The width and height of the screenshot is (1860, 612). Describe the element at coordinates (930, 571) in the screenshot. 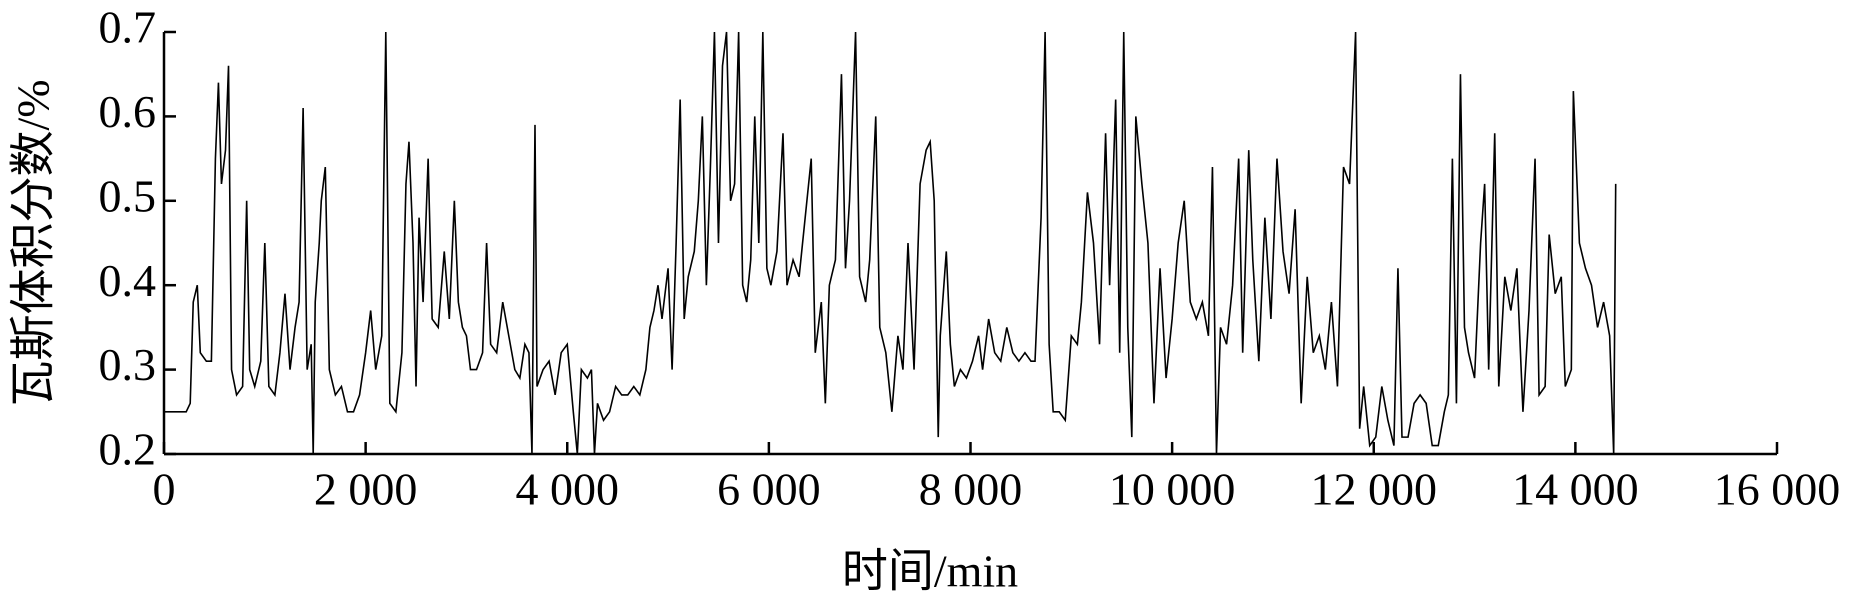

I see `x-axis-title: 时间/min` at that location.